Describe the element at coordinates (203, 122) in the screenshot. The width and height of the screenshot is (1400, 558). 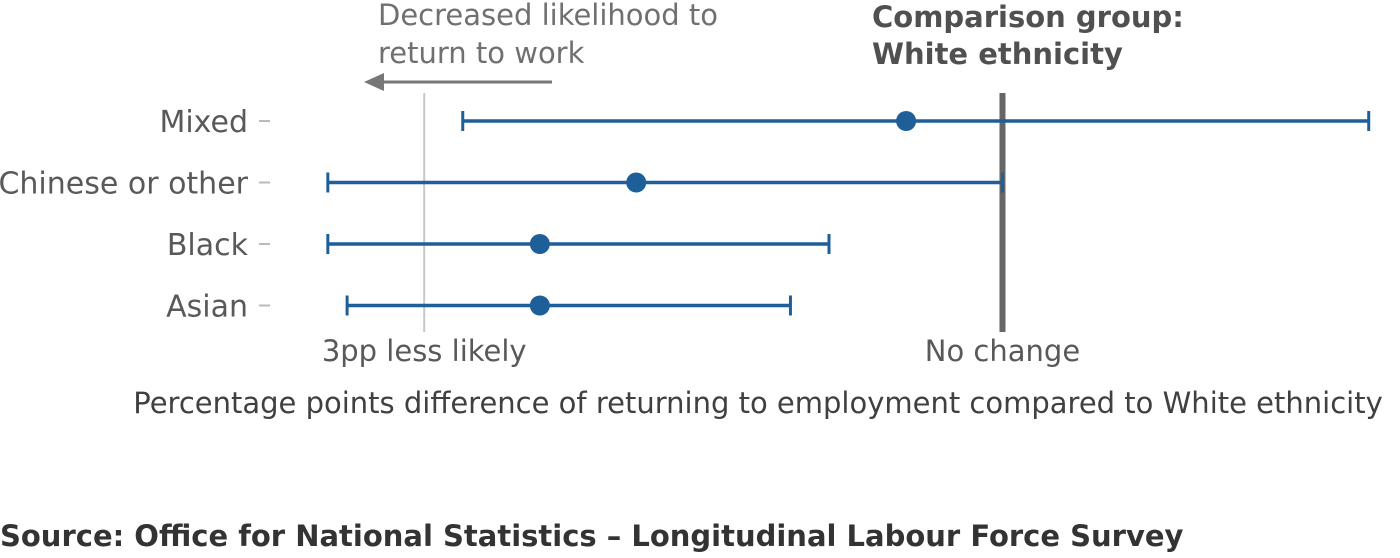
I see `category-label-mixed: Mixed` at that location.